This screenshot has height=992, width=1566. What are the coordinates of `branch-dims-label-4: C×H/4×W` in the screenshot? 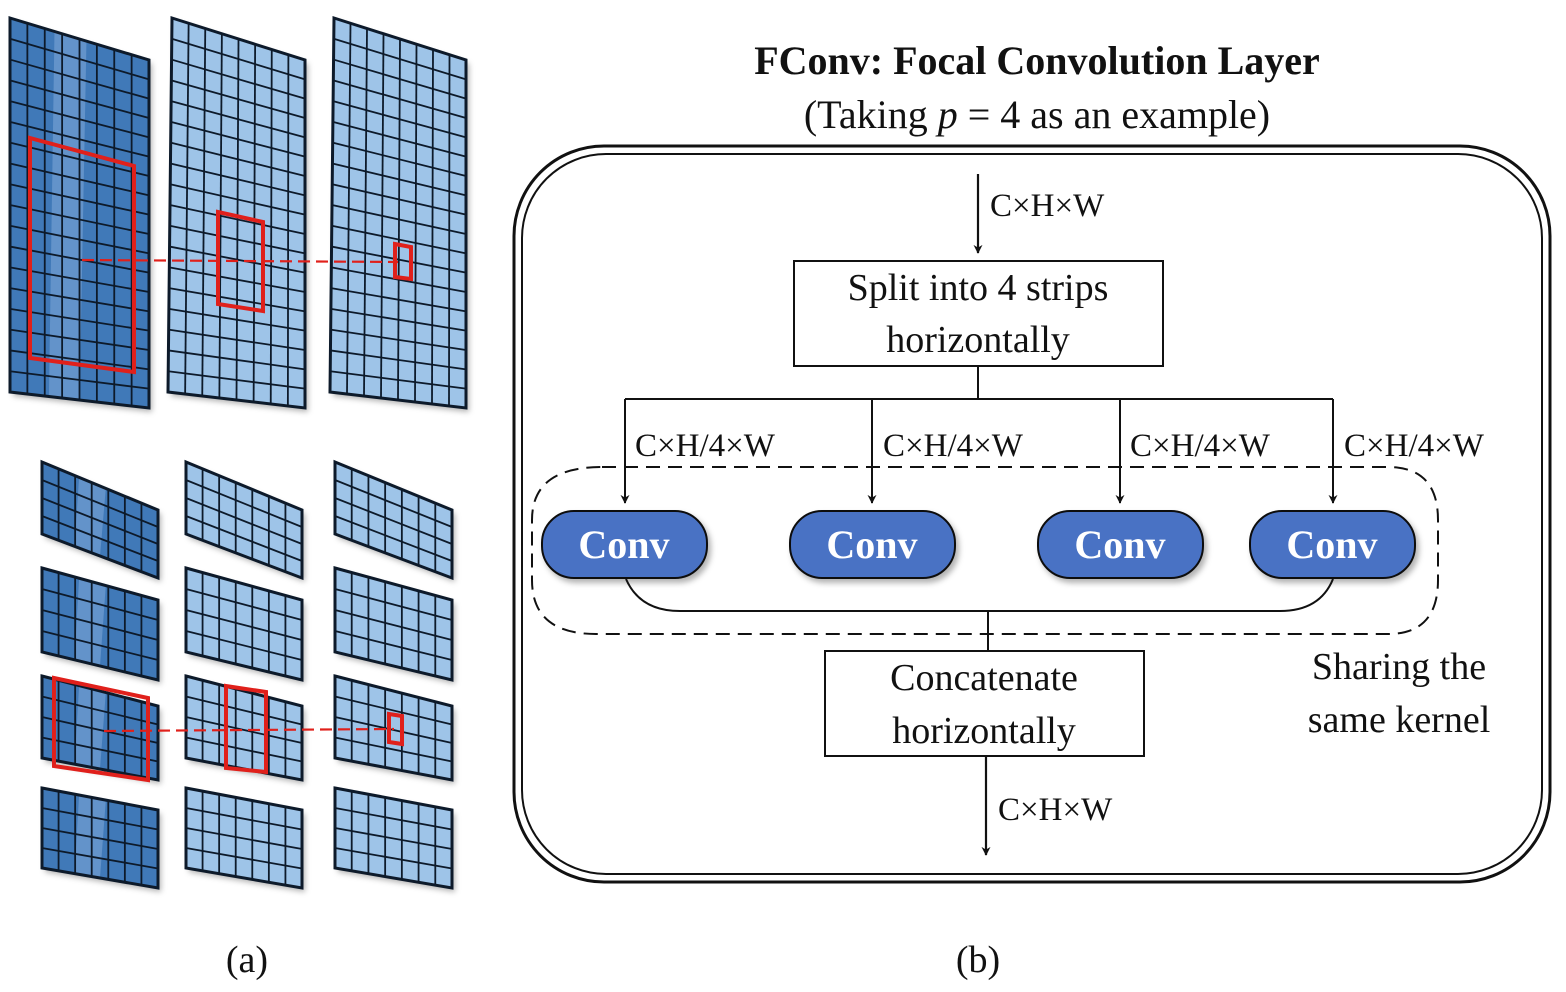 It's located at (1414, 446).